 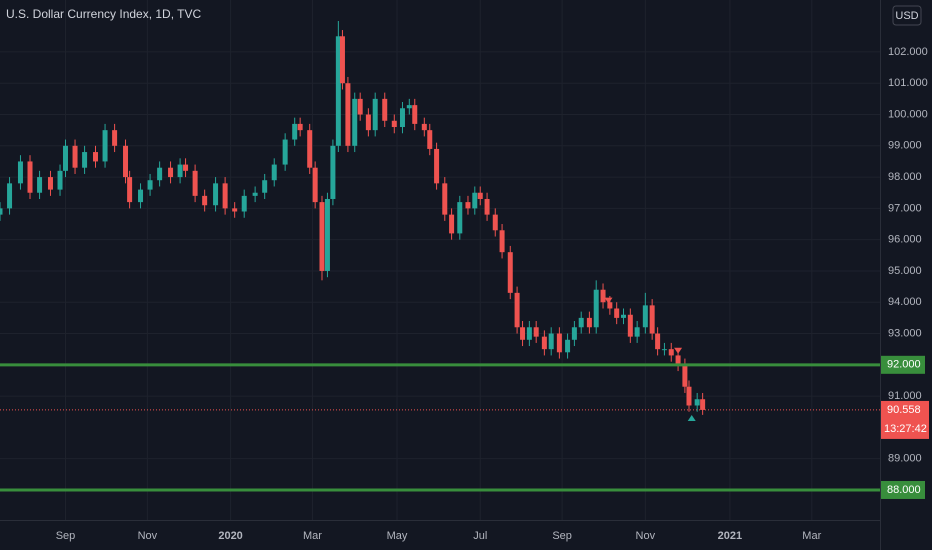 What do you see at coordinates (480, 536) in the screenshot?
I see `x-tick-label: Jul` at bounding box center [480, 536].